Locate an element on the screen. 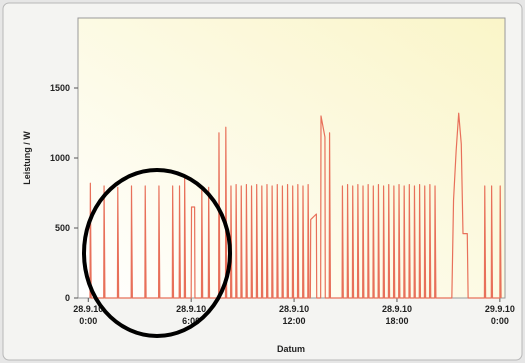  x-tick-label: 28.9.10 6:00 is located at coordinates (191, 315).